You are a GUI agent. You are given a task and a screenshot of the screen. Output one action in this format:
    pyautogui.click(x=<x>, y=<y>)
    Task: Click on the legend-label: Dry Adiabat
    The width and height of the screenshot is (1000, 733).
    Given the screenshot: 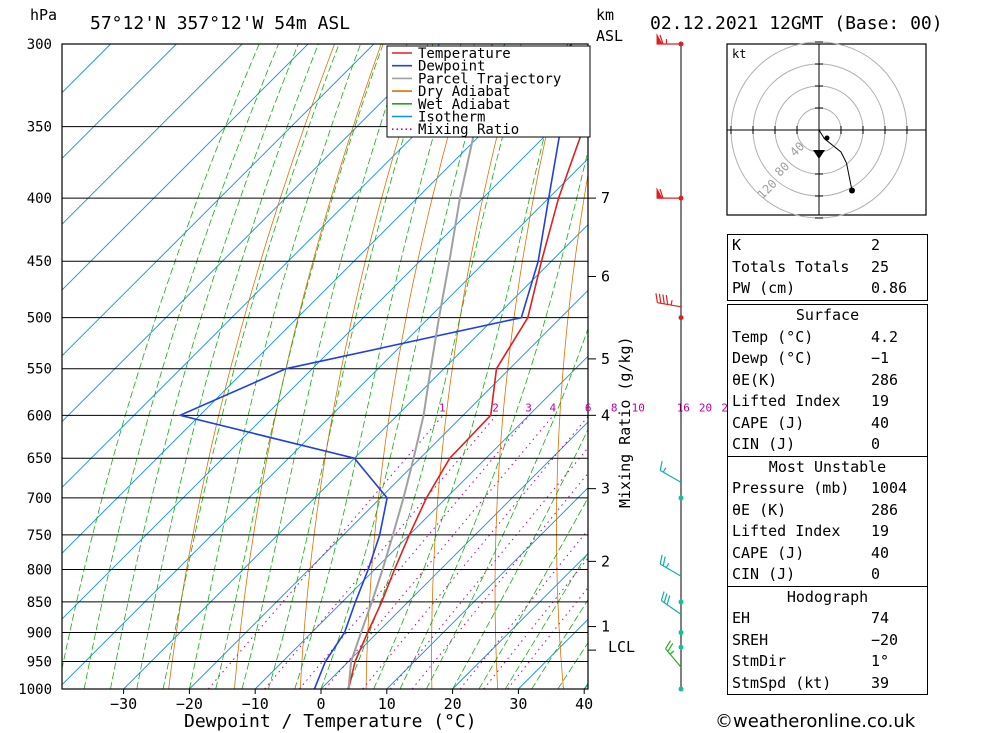 What is the action you would take?
    pyautogui.click(x=464, y=92)
    